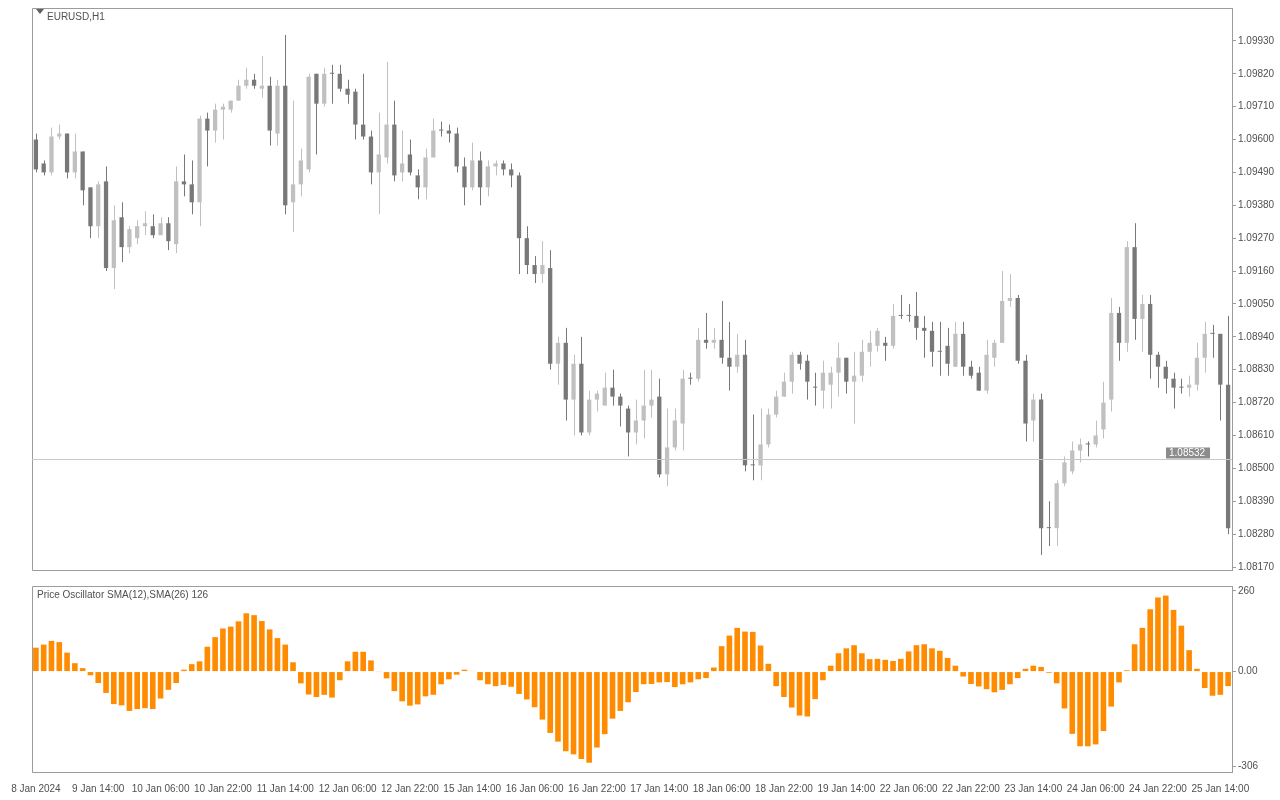  I want to click on y-tick-label: 1.09490, so click(1256, 172).